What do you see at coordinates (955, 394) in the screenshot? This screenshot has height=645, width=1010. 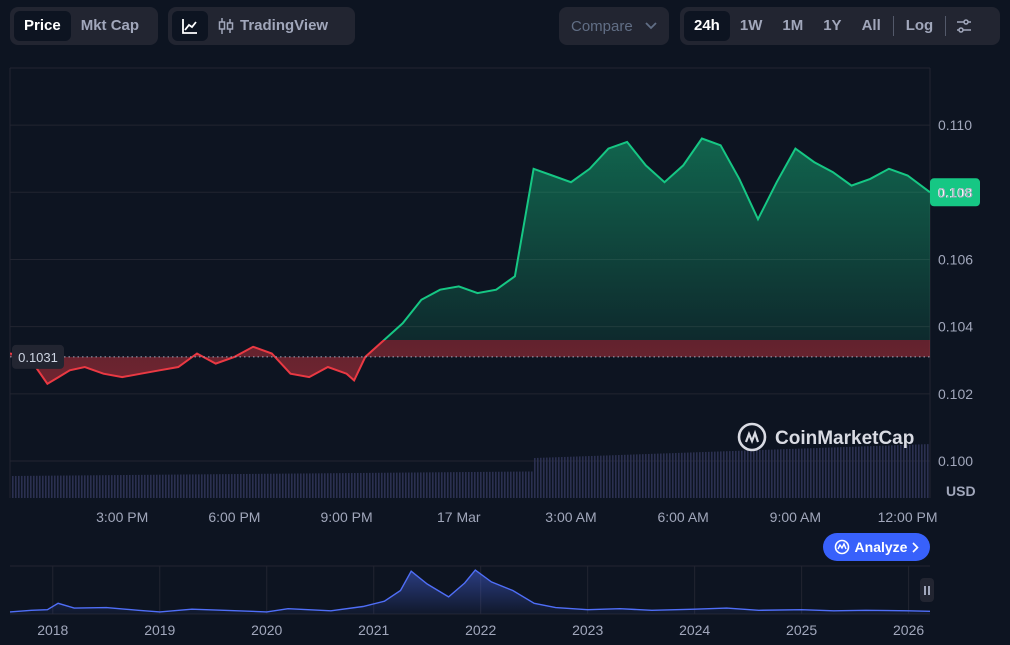 I see `y-tick-label: 0.102` at bounding box center [955, 394].